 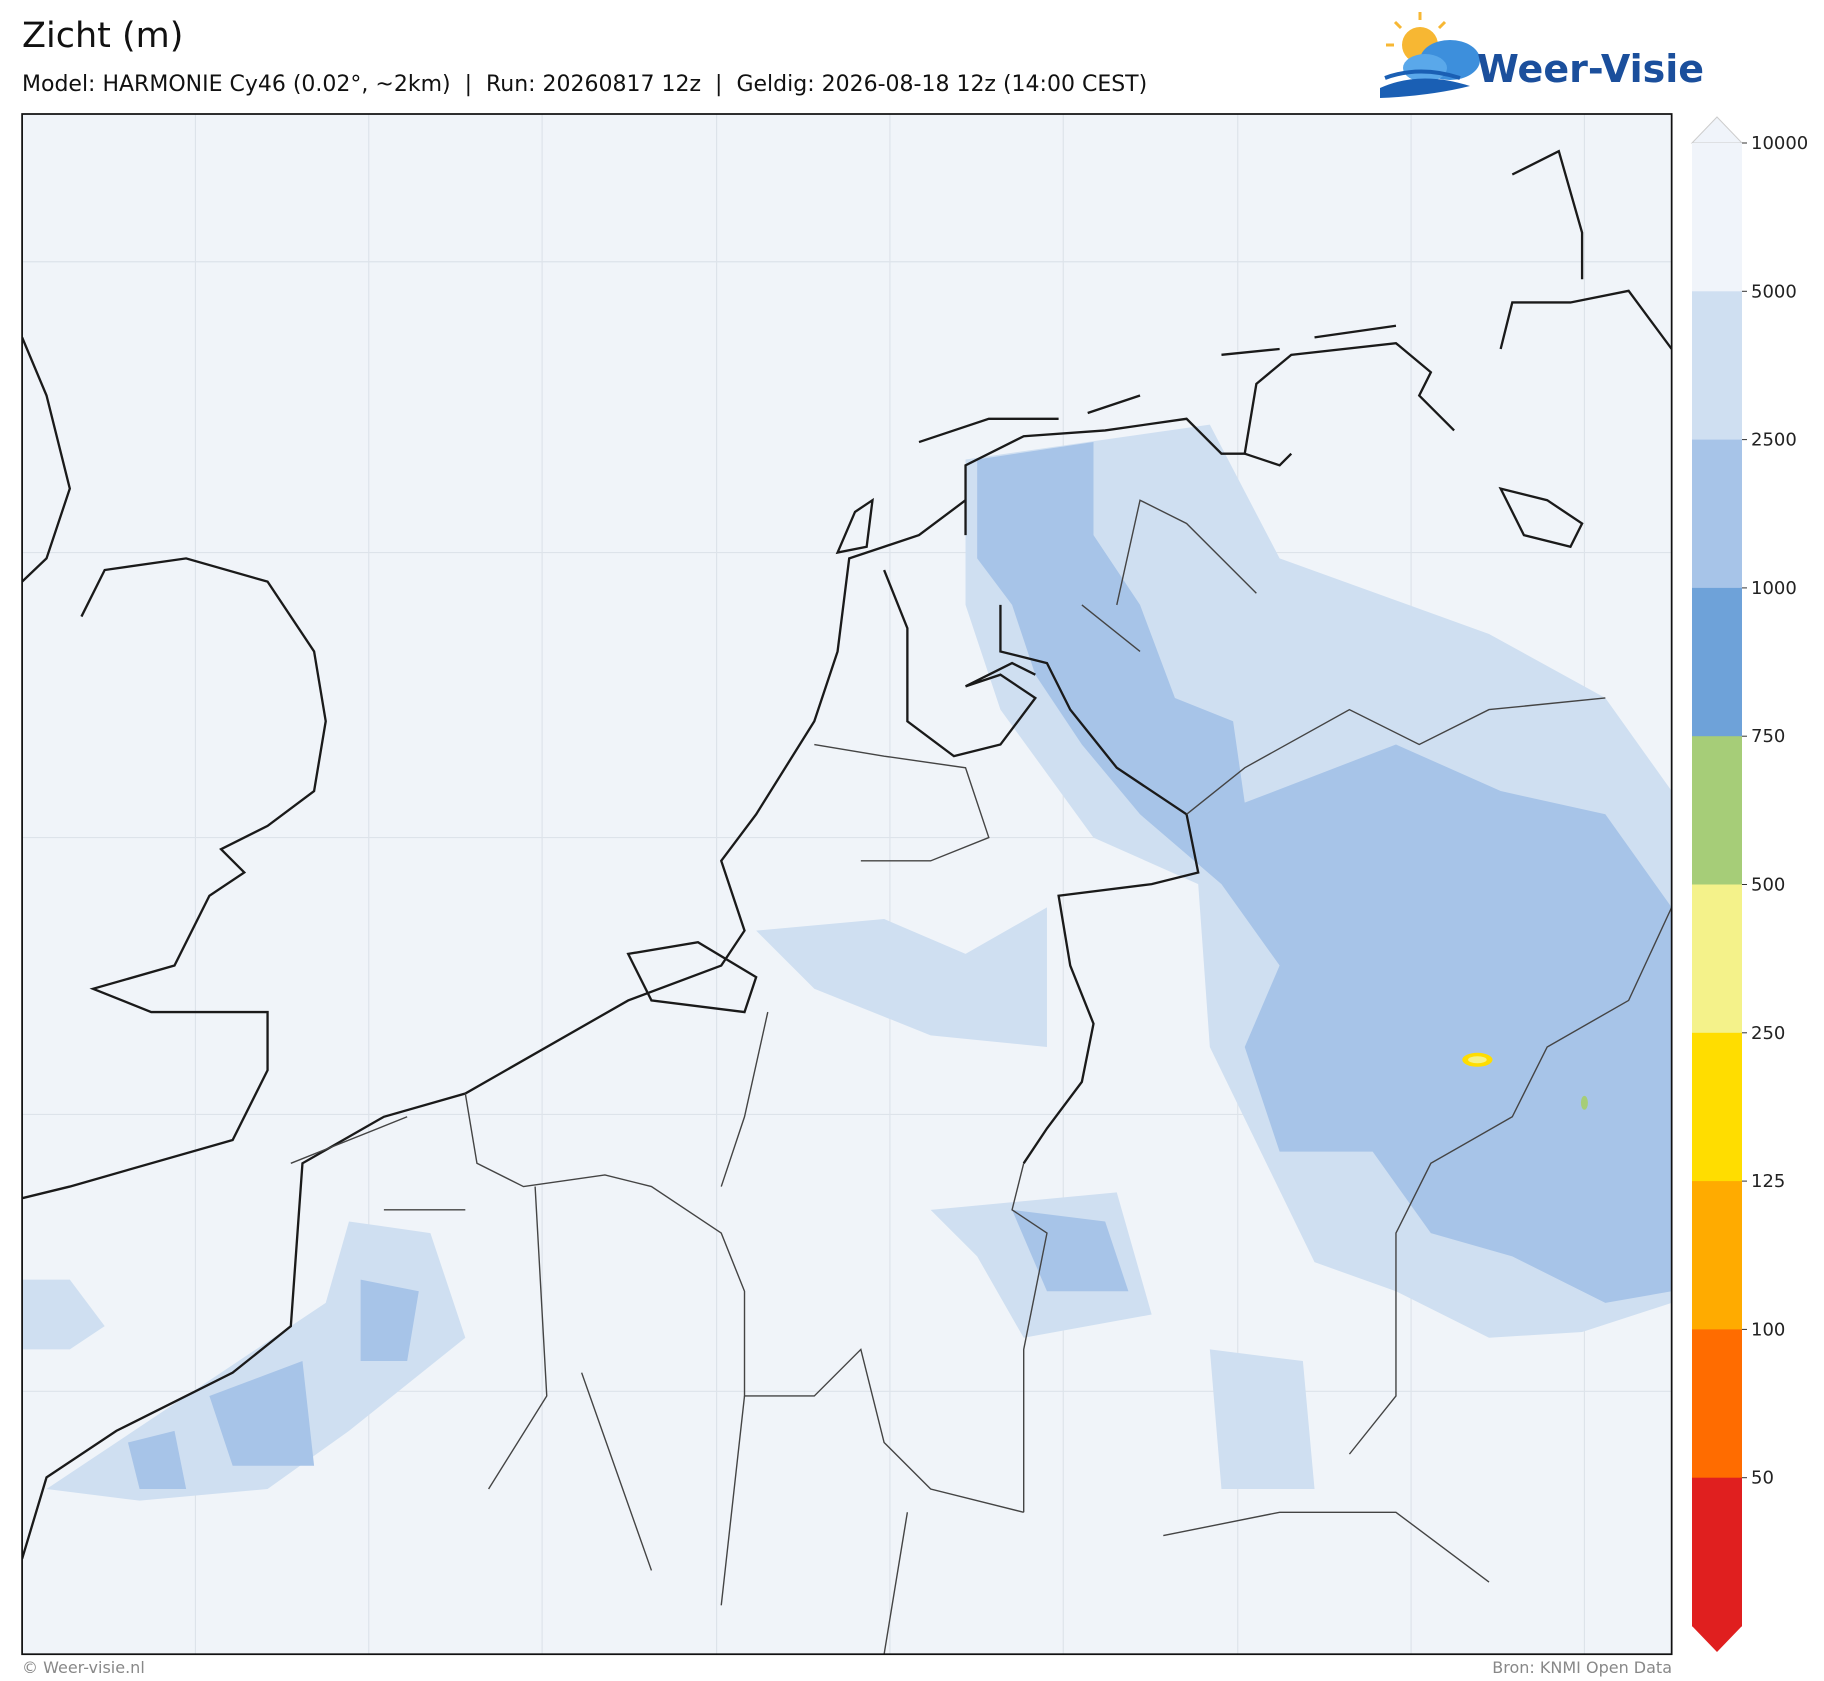 What do you see at coordinates (1717, 1639) in the screenshot?
I see `colorbar-bottom-extension` at bounding box center [1717, 1639].